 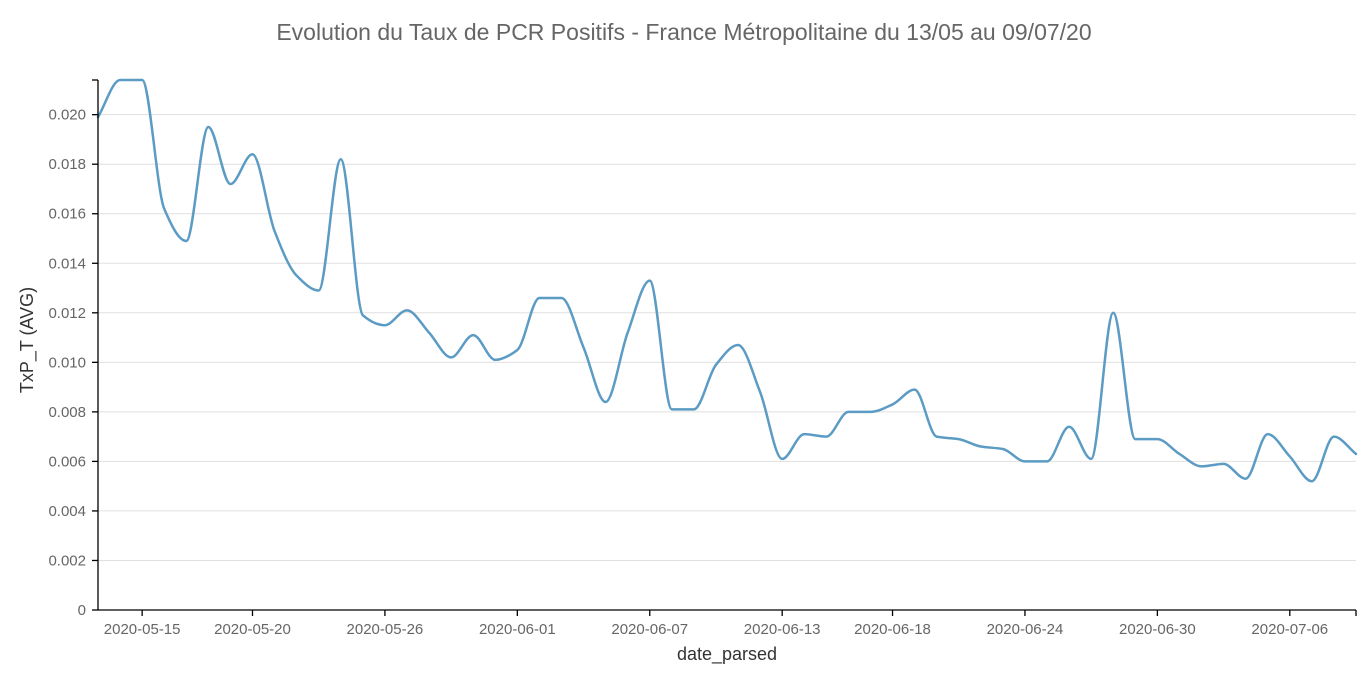 What do you see at coordinates (1025, 629) in the screenshot?
I see `x-tick-label: 2020-06-24` at bounding box center [1025, 629].